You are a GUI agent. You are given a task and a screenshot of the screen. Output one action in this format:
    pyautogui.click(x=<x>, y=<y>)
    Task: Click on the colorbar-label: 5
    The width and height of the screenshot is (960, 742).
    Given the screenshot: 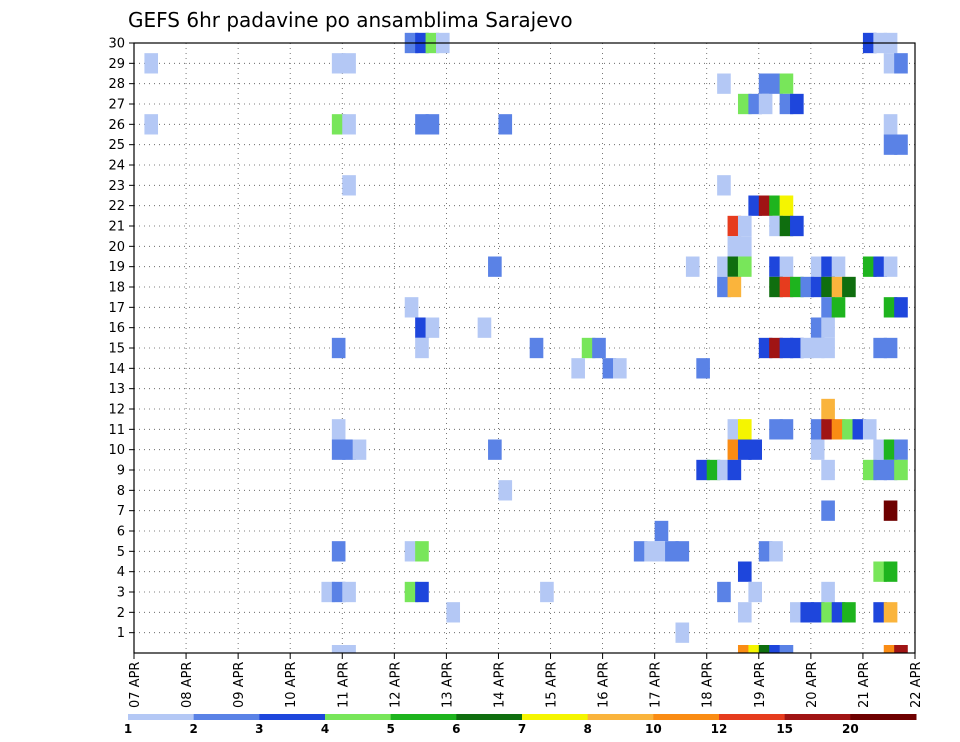 What is the action you would take?
    pyautogui.click(x=390, y=729)
    